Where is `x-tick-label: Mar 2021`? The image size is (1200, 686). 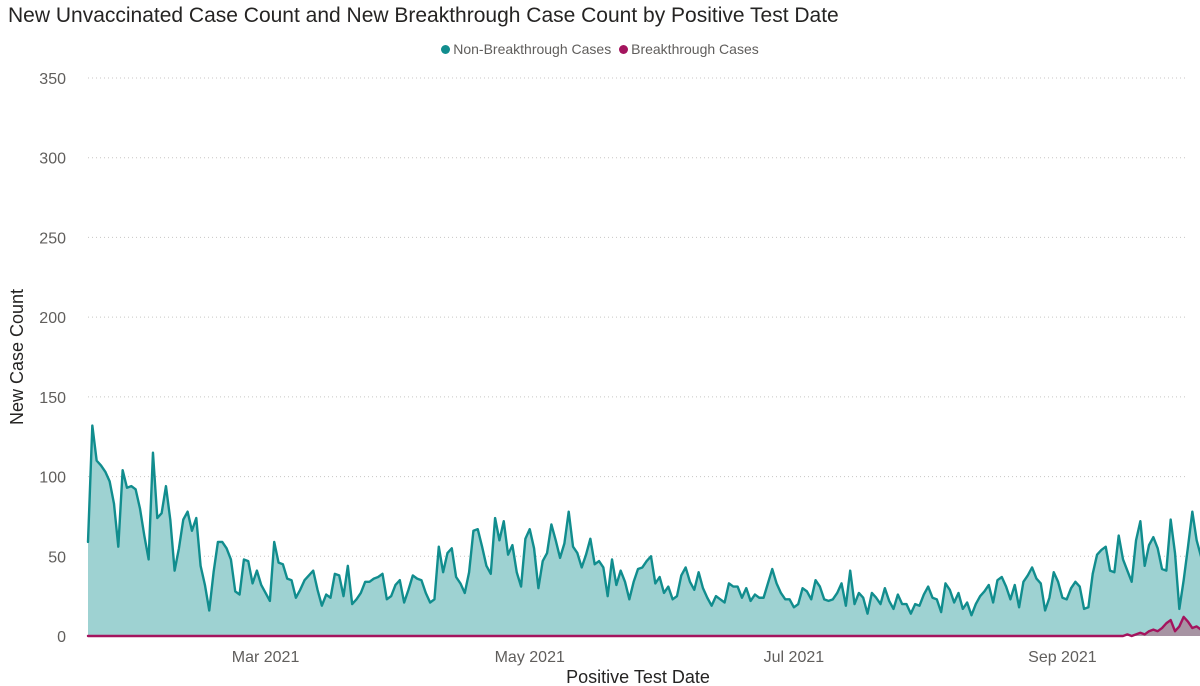 x-tick-label: Mar 2021 is located at coordinates (266, 657).